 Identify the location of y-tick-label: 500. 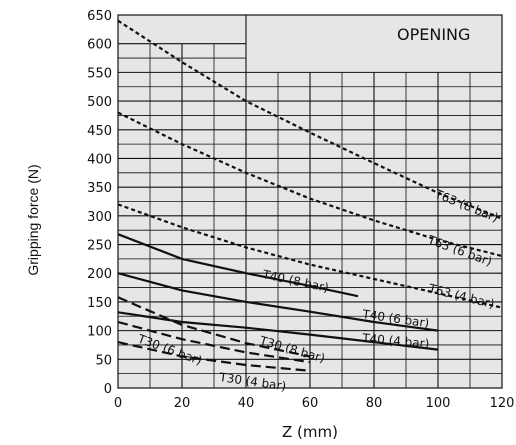
(99, 102).